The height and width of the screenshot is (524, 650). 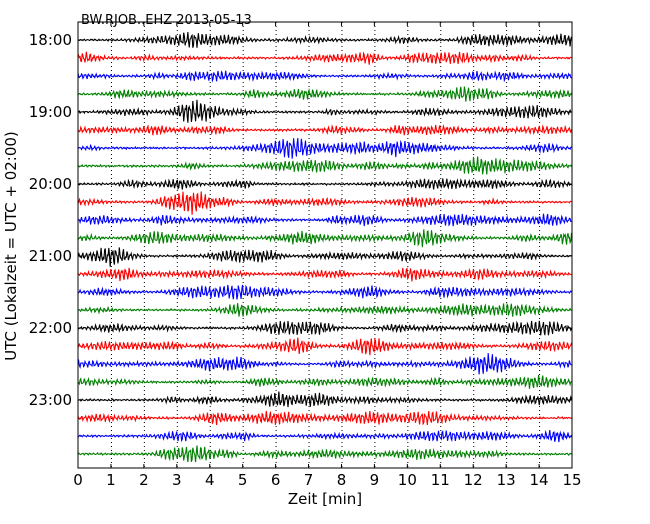 I want to click on y-tick-label: 18:00, so click(x=50, y=40).